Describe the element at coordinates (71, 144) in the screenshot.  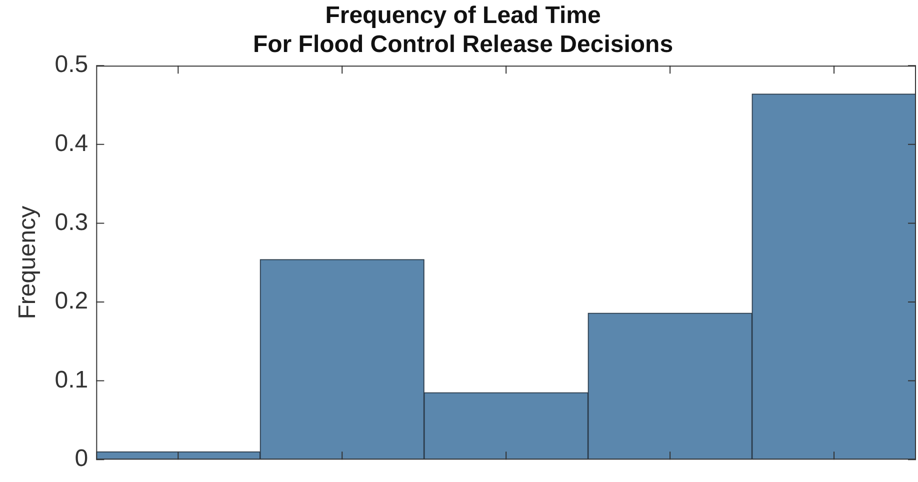
I see `y-tick-label: 0.4` at that location.